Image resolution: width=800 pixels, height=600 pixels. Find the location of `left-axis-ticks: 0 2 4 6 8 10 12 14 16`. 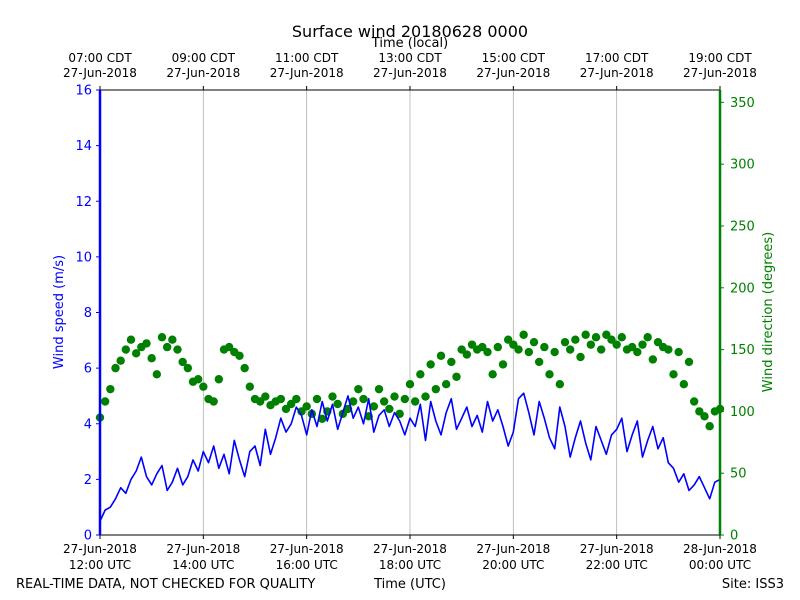

left-axis-ticks: 0 2 4 6 8 10 12 14 16 is located at coordinates (87, 314).